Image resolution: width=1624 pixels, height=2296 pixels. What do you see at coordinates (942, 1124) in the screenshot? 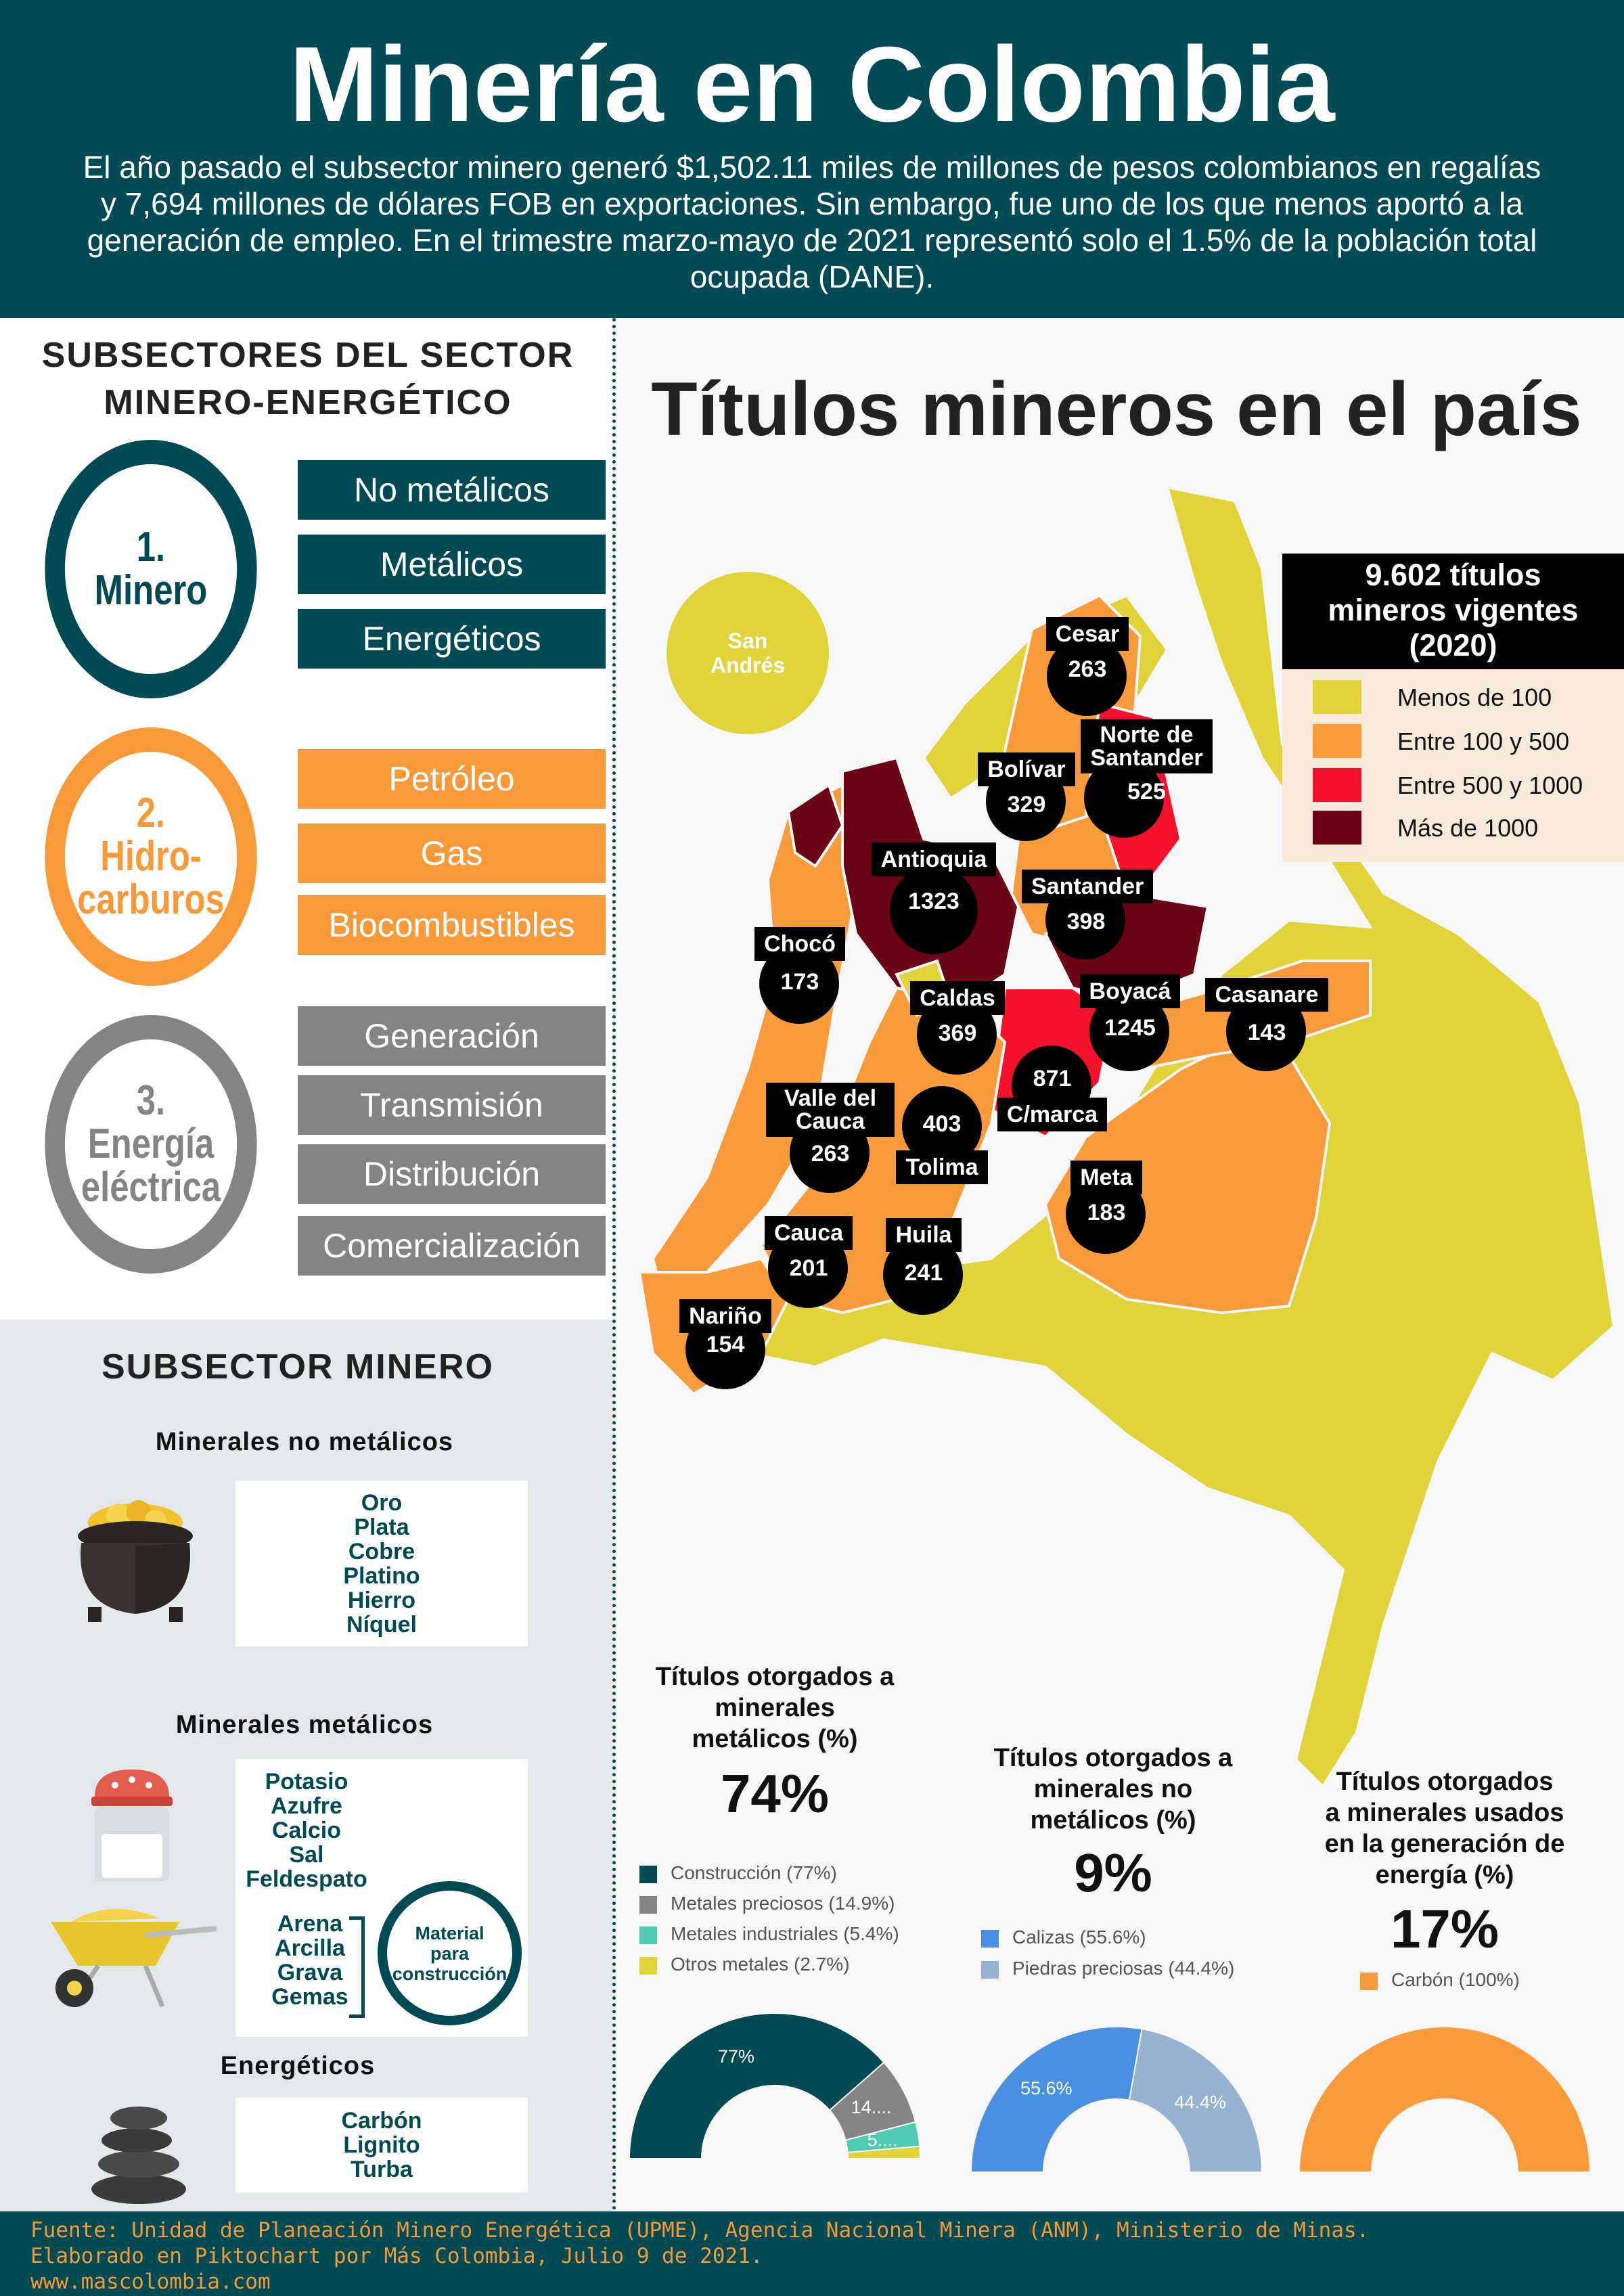
I see `value-tolima: 403` at bounding box center [942, 1124].